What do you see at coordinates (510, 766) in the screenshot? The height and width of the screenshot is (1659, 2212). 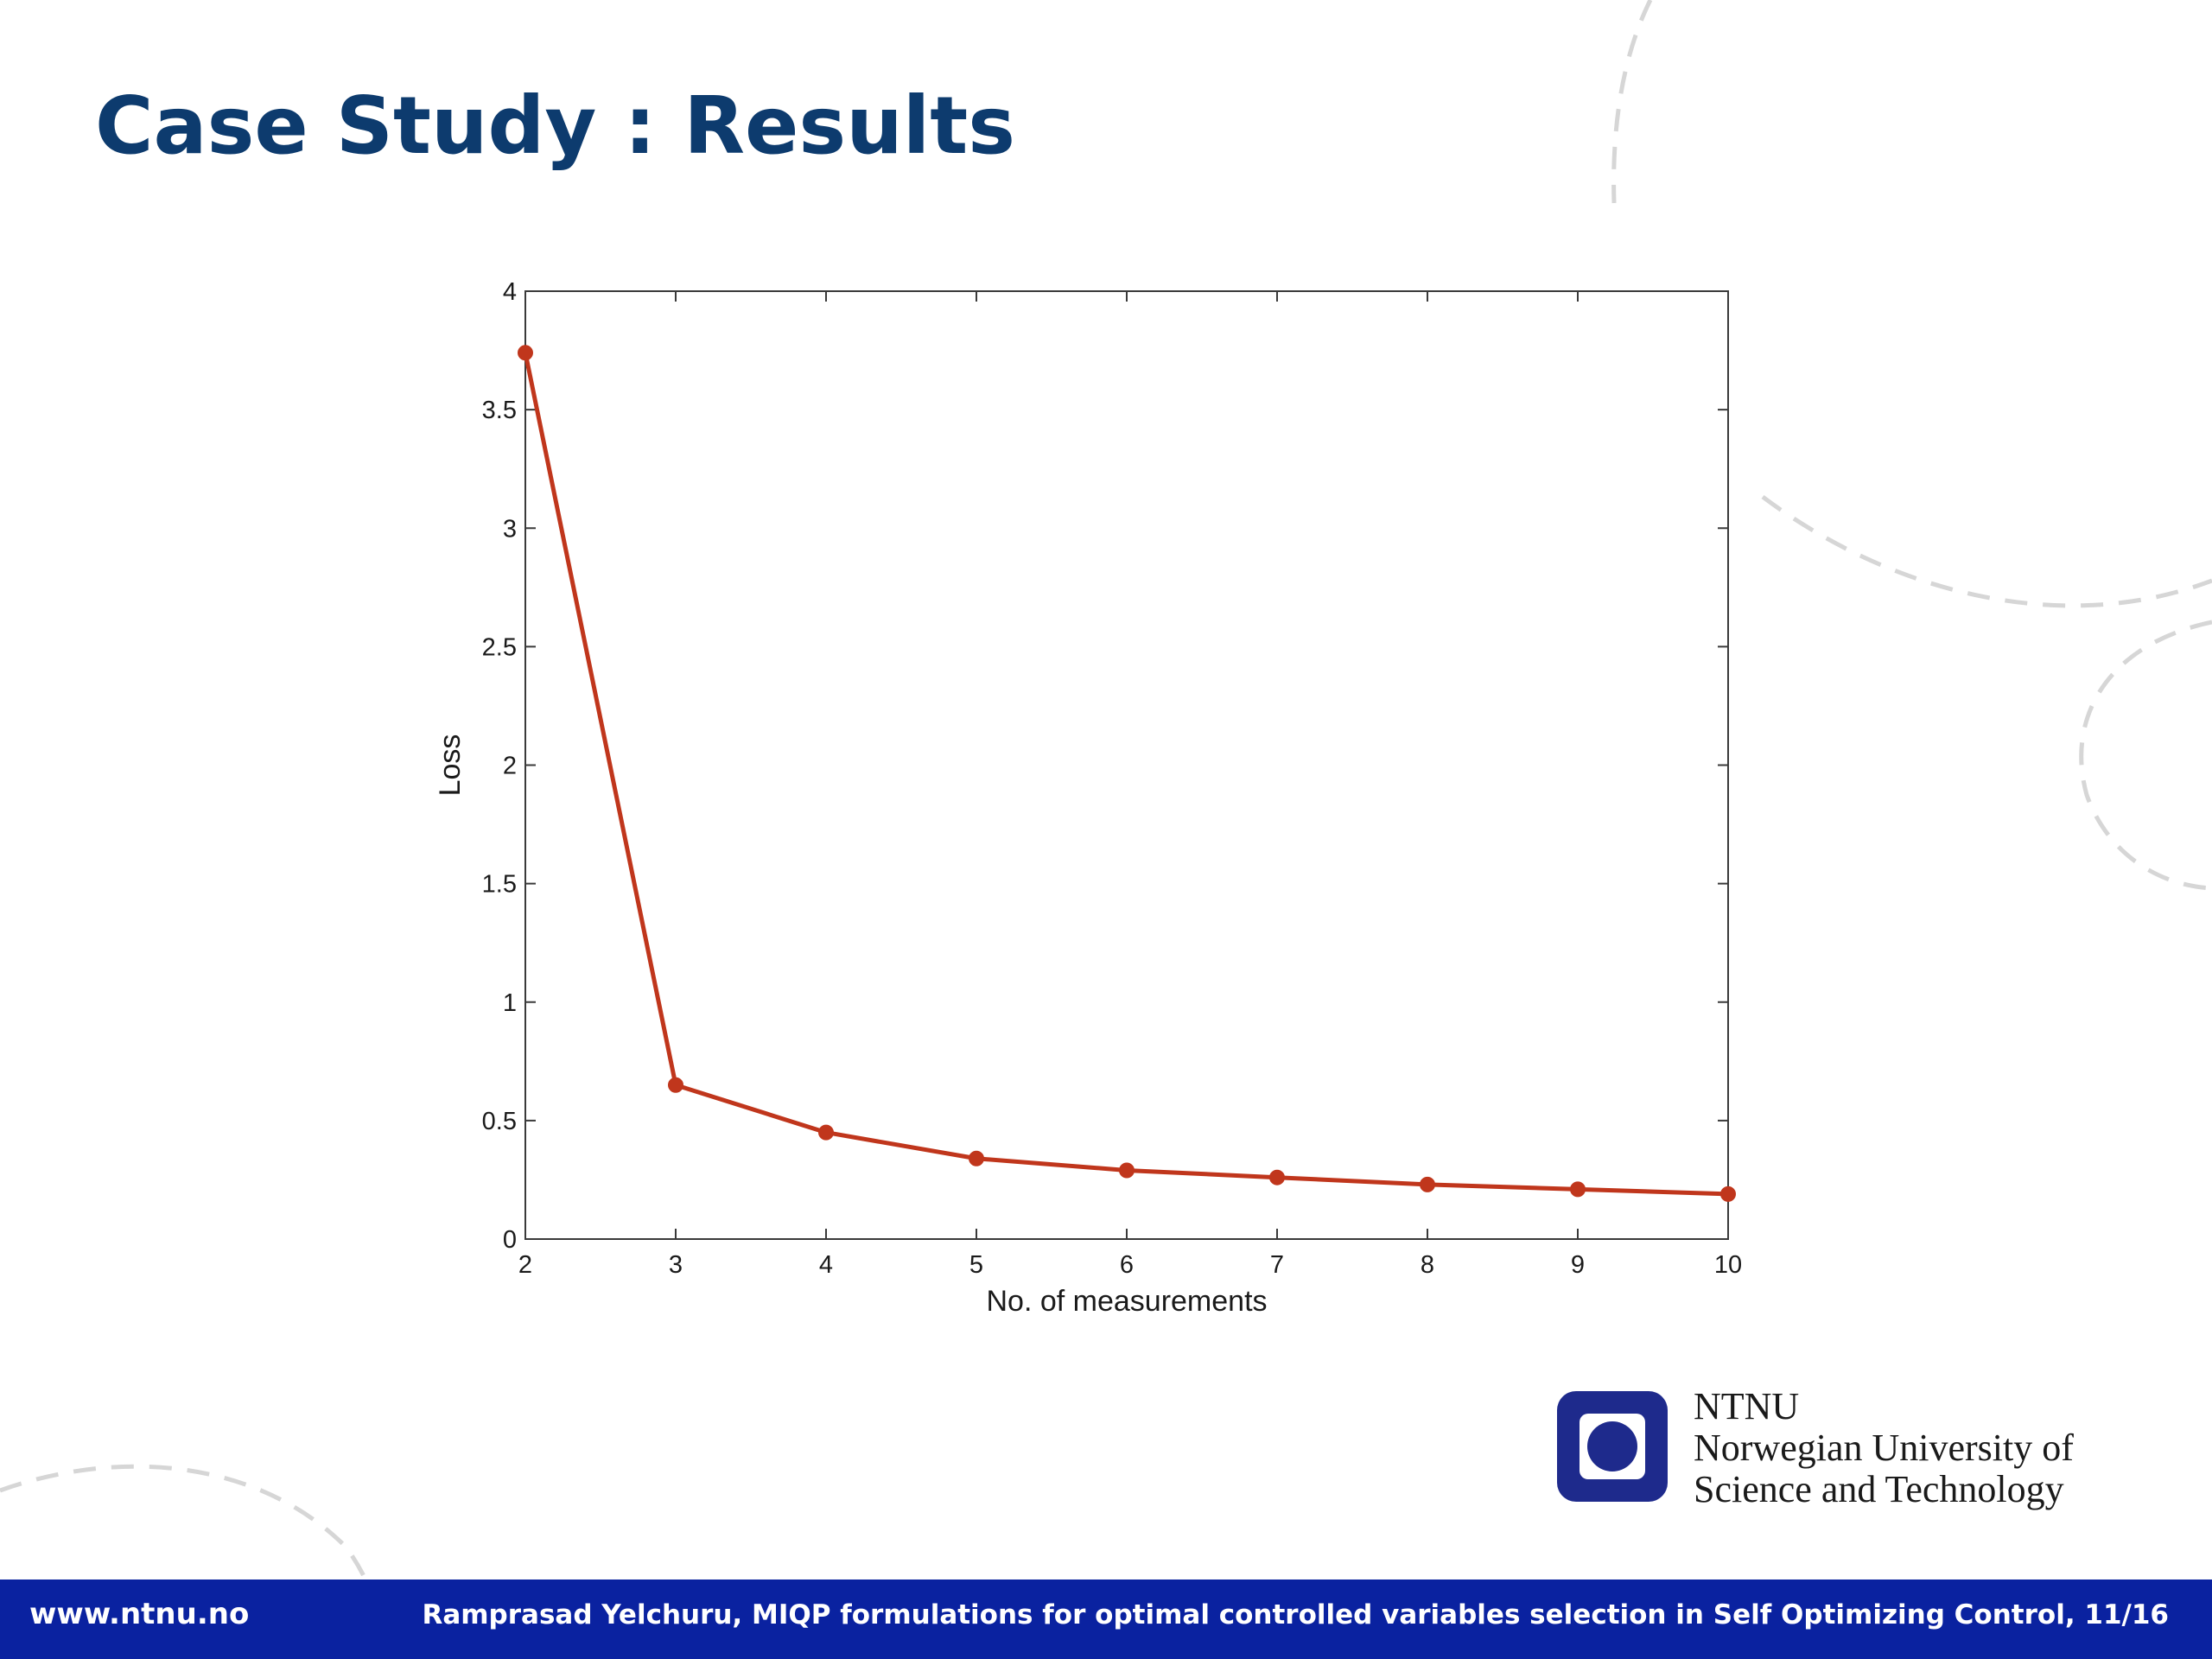 I see `y-tick-label: 2` at bounding box center [510, 766].